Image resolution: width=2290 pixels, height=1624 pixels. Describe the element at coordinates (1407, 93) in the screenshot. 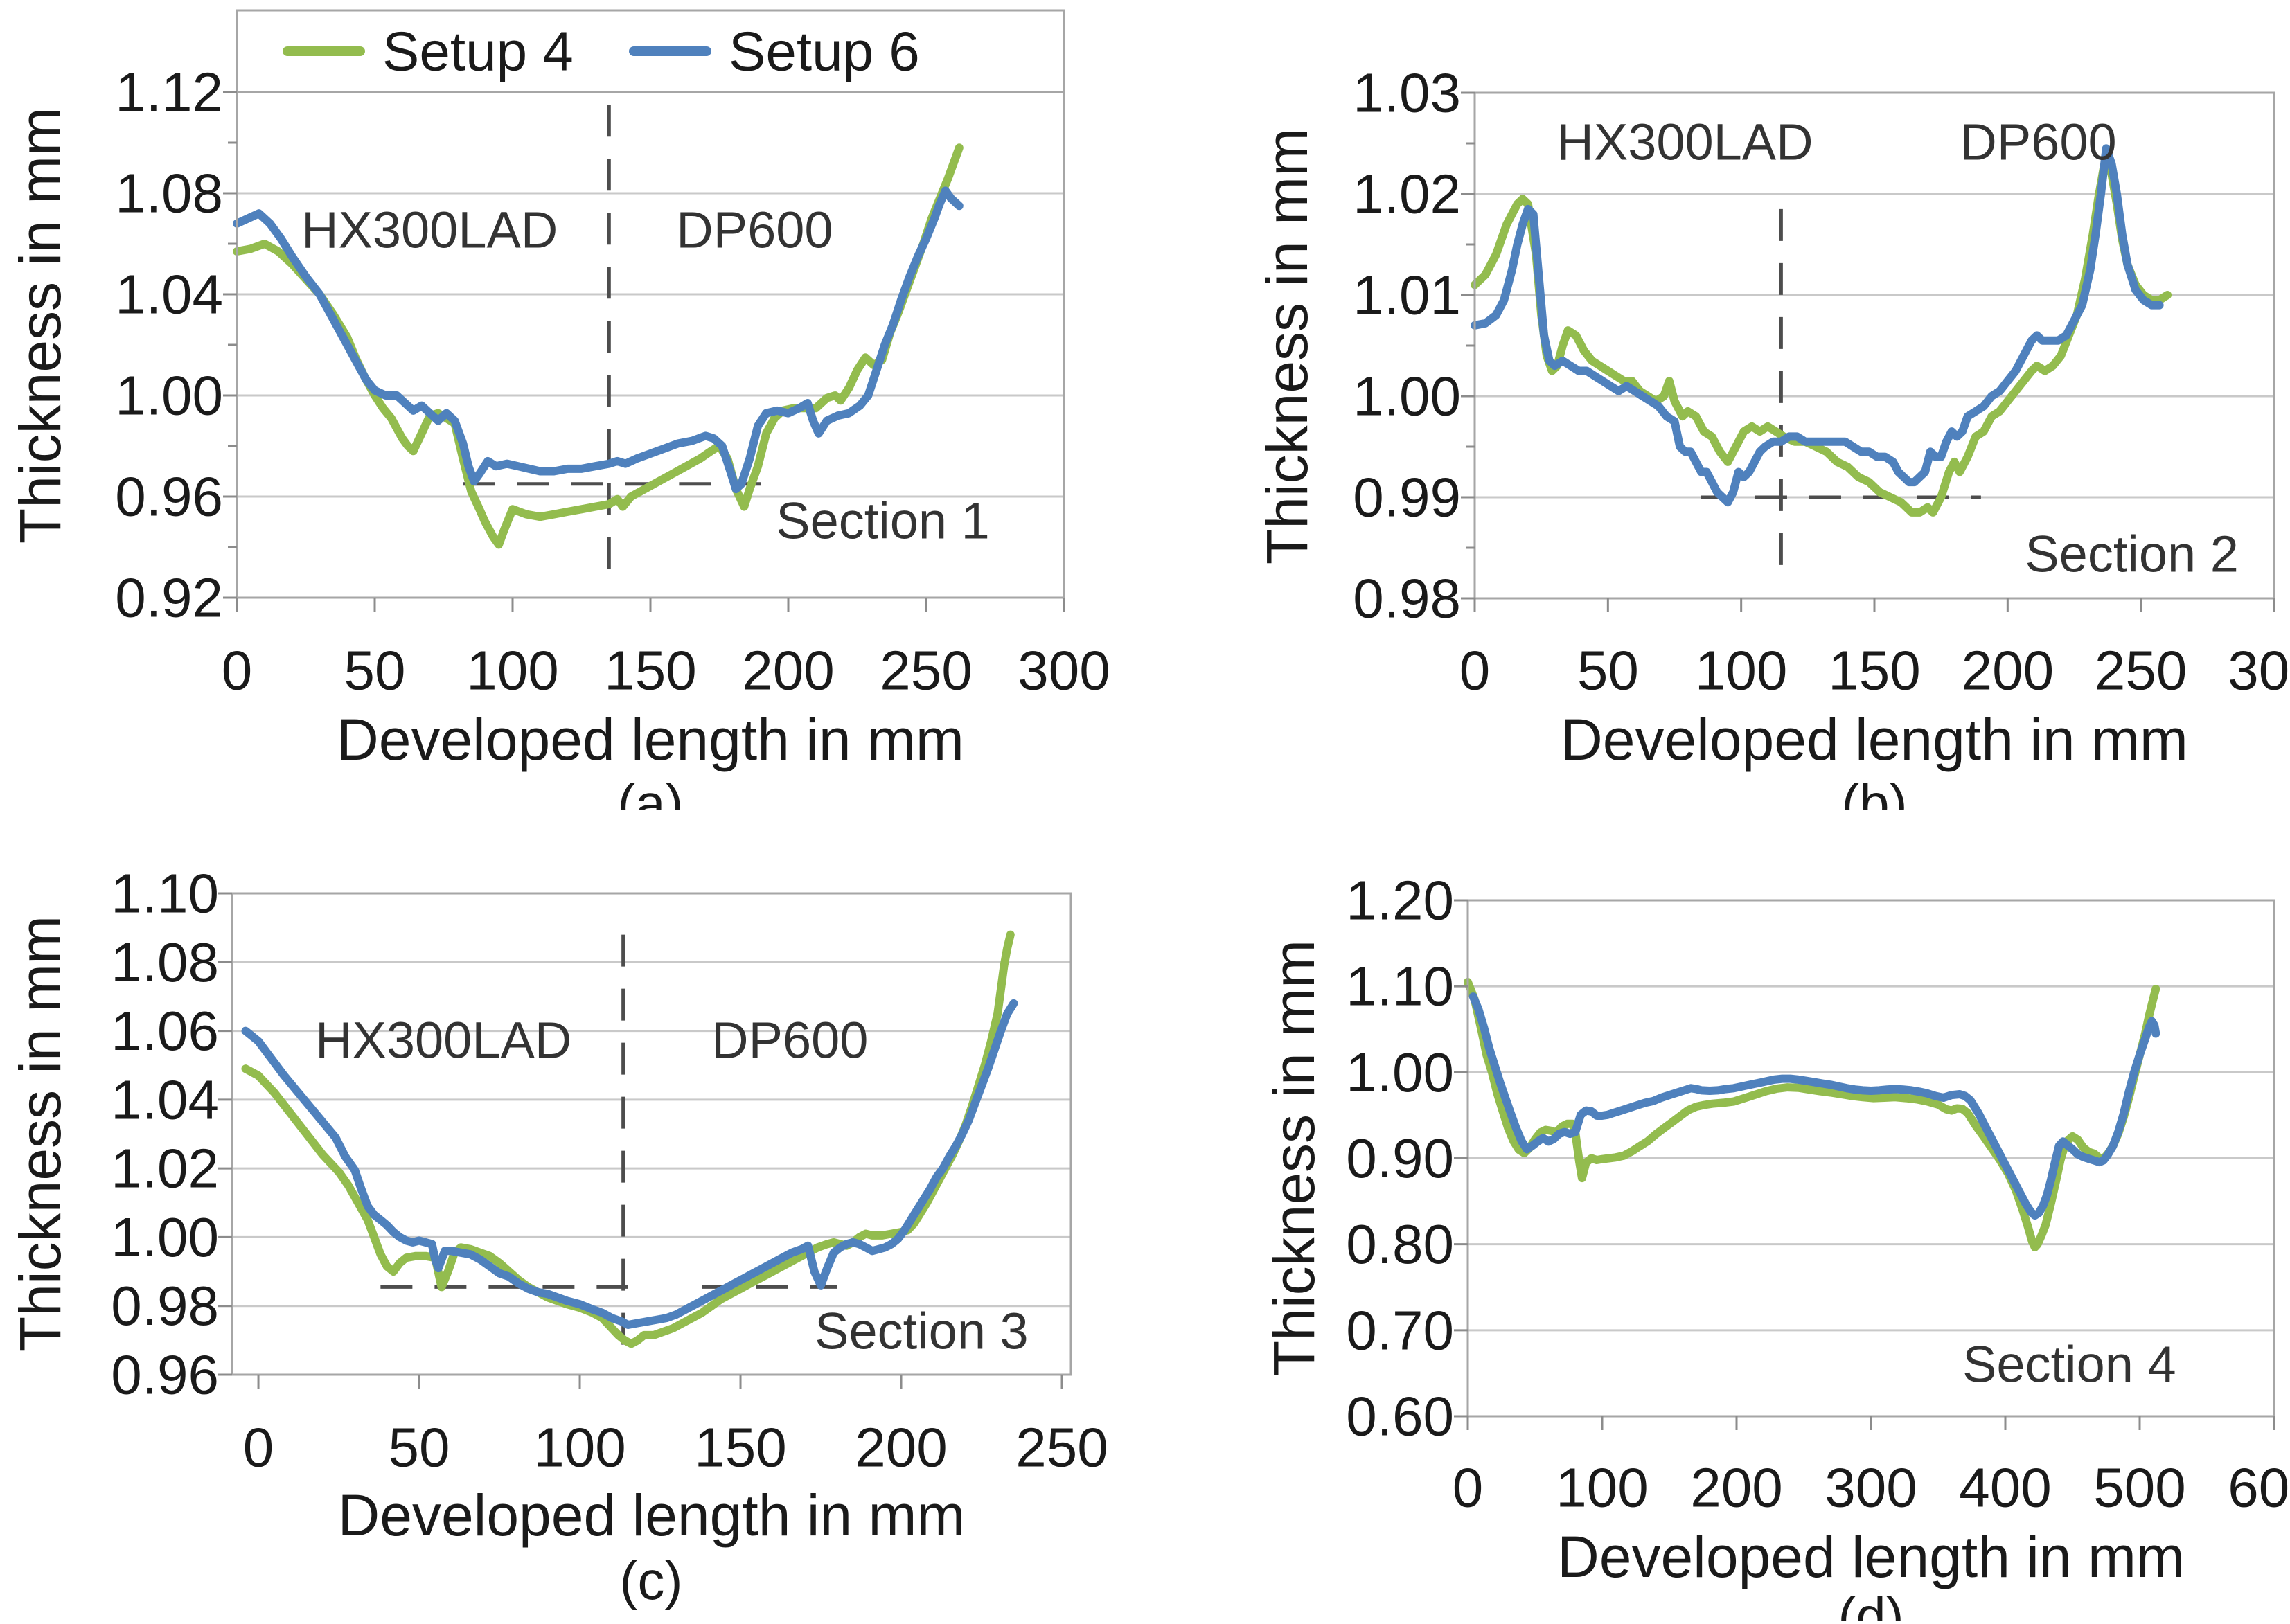

I see `y-tick-label: 1.03` at that location.